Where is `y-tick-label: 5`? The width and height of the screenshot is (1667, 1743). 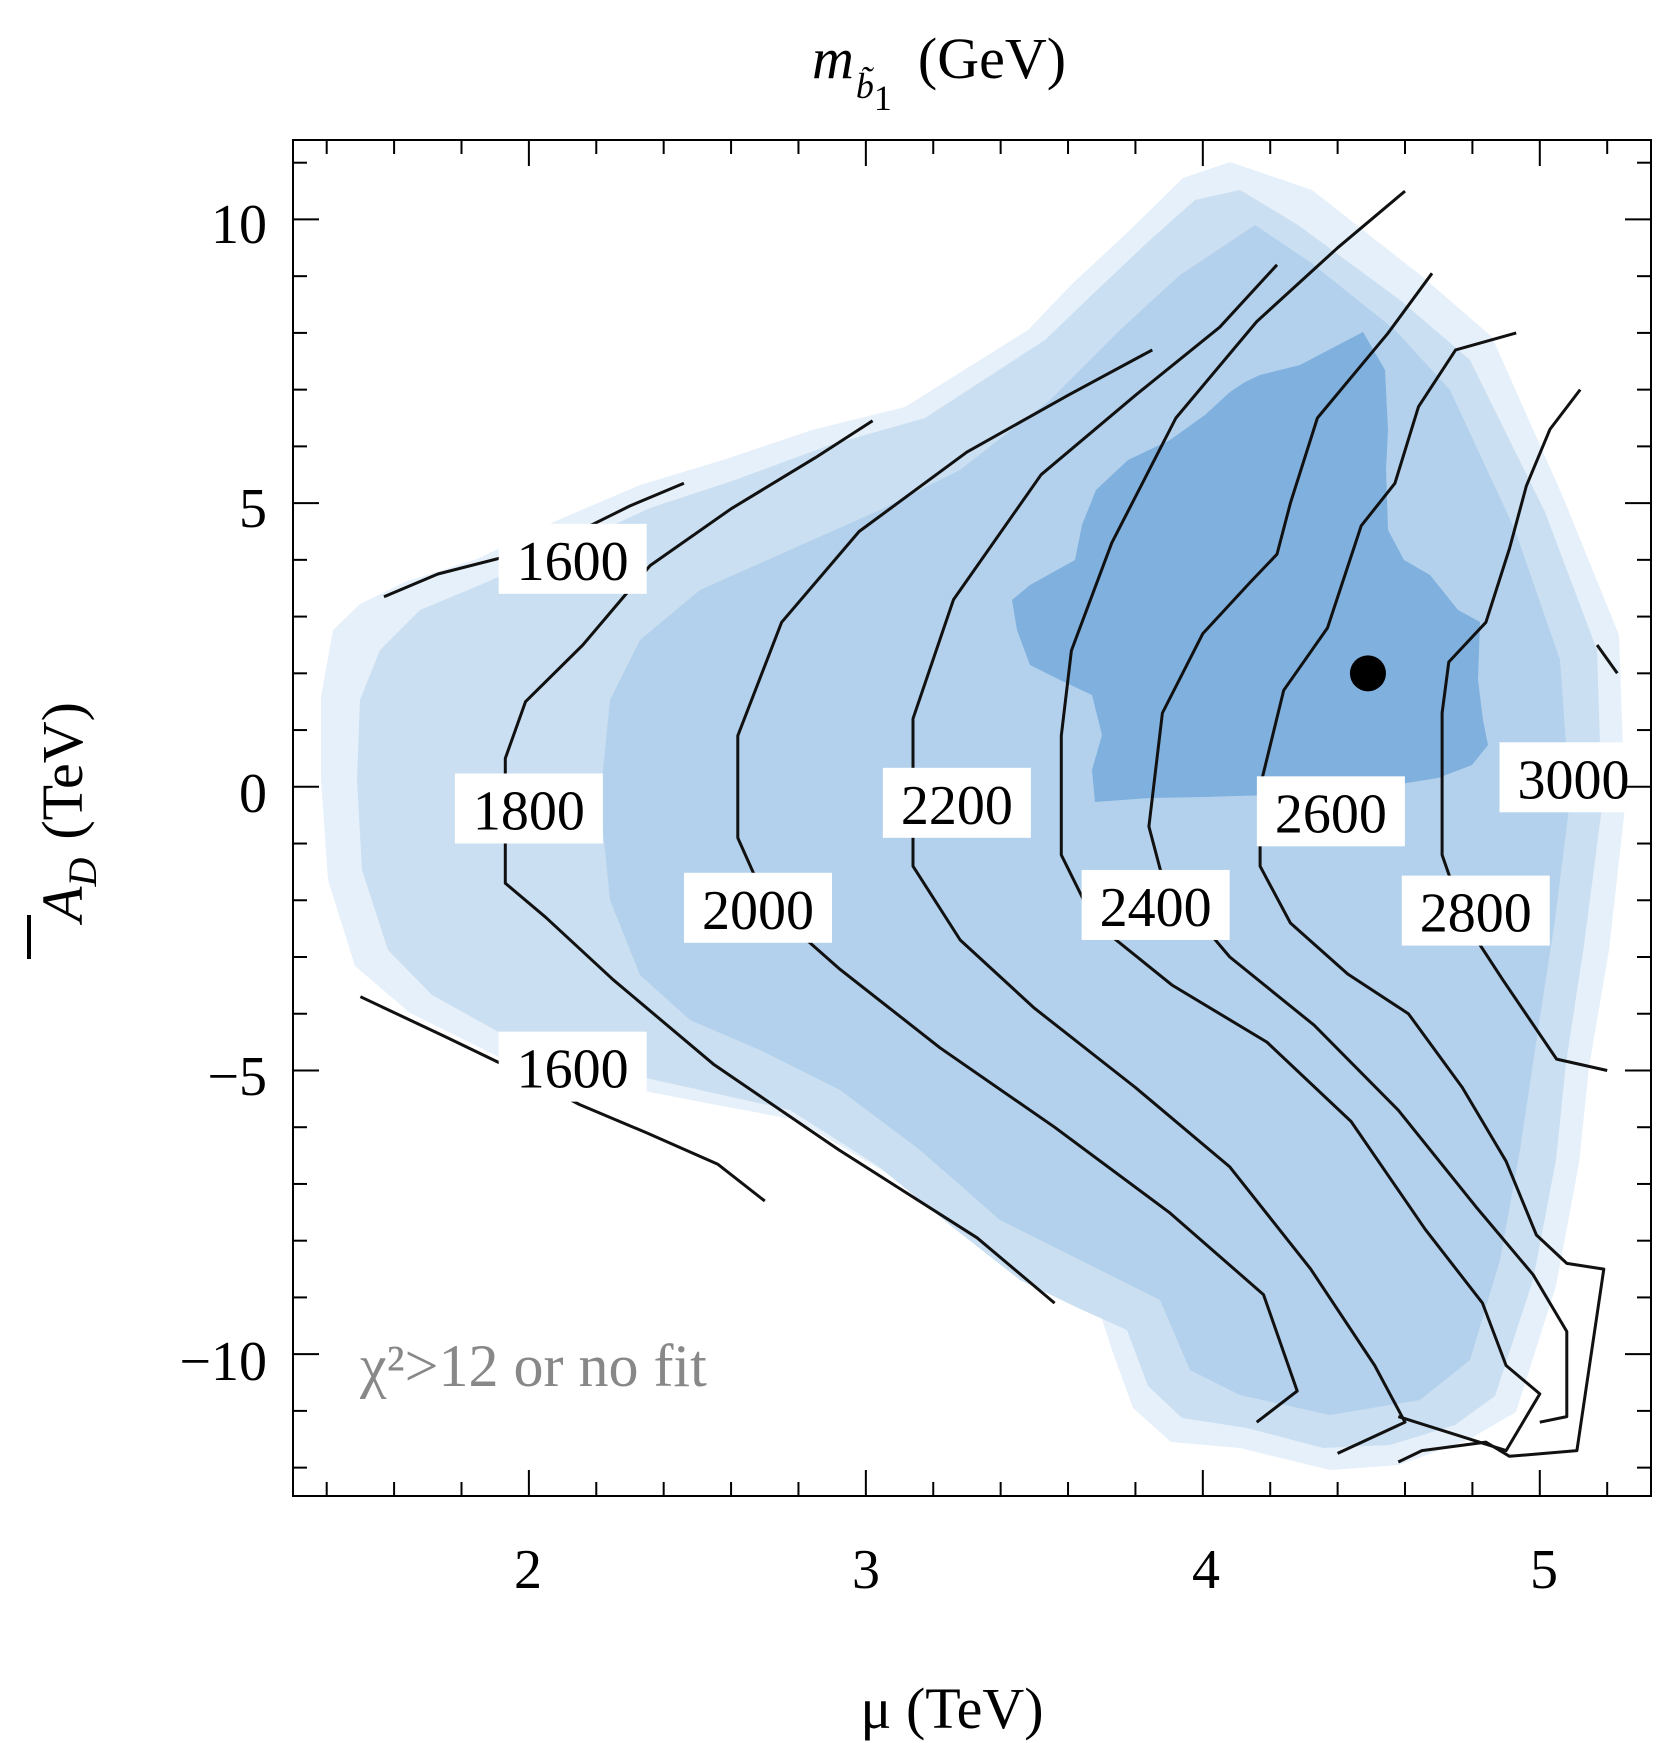 y-tick-label: 5 is located at coordinates (253, 509).